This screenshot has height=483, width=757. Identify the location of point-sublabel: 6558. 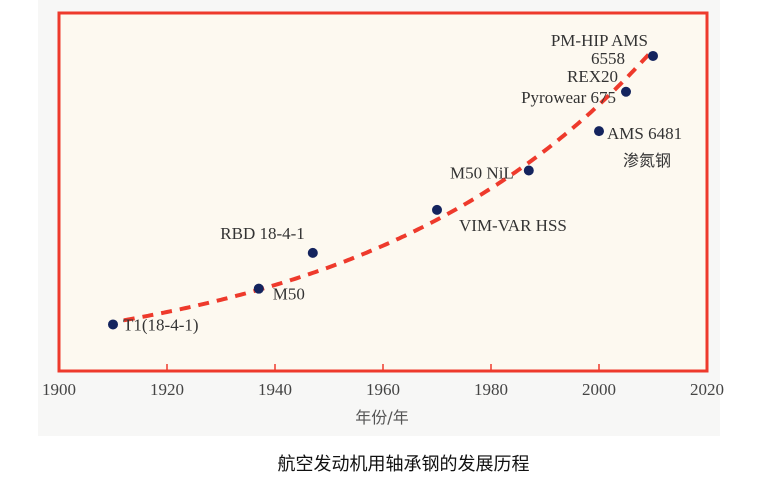
(608, 58).